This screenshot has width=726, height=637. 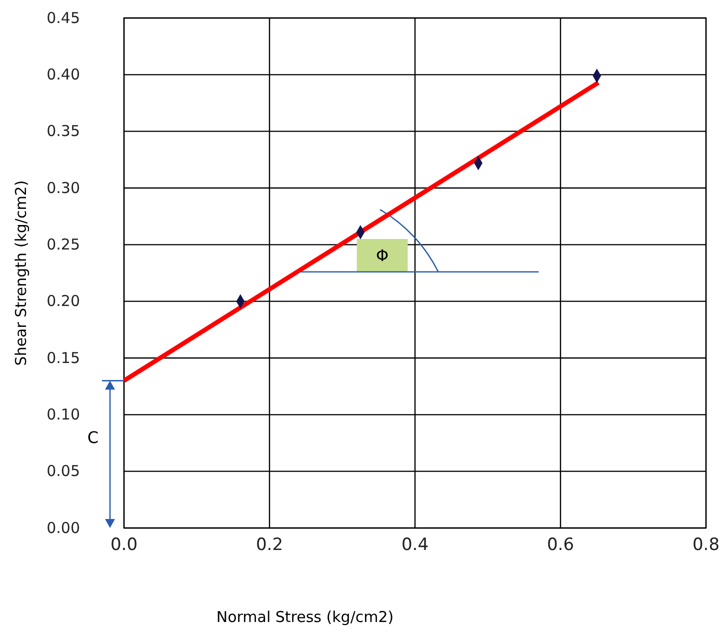 What do you see at coordinates (63, 527) in the screenshot?
I see `y-tick-label: 0.00` at bounding box center [63, 527].